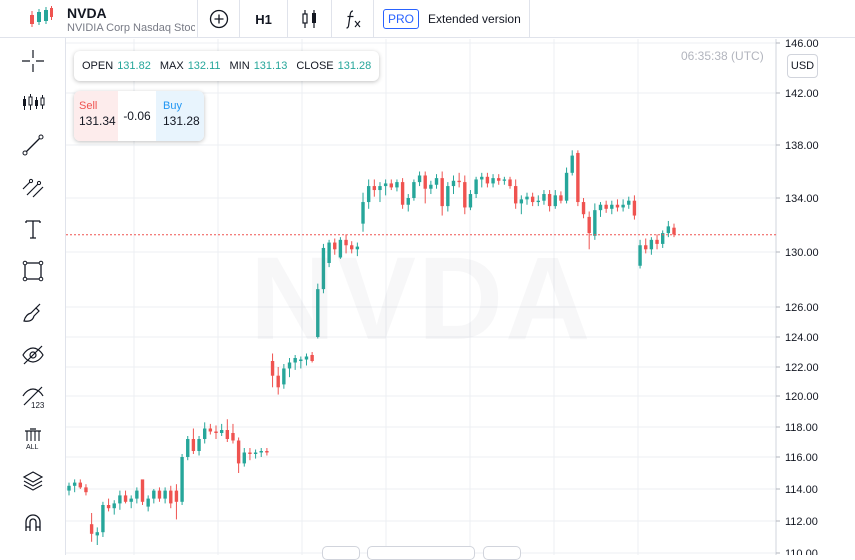  What do you see at coordinates (802, 94) in the screenshot?
I see `price-axis-label: 142.00` at bounding box center [802, 94].